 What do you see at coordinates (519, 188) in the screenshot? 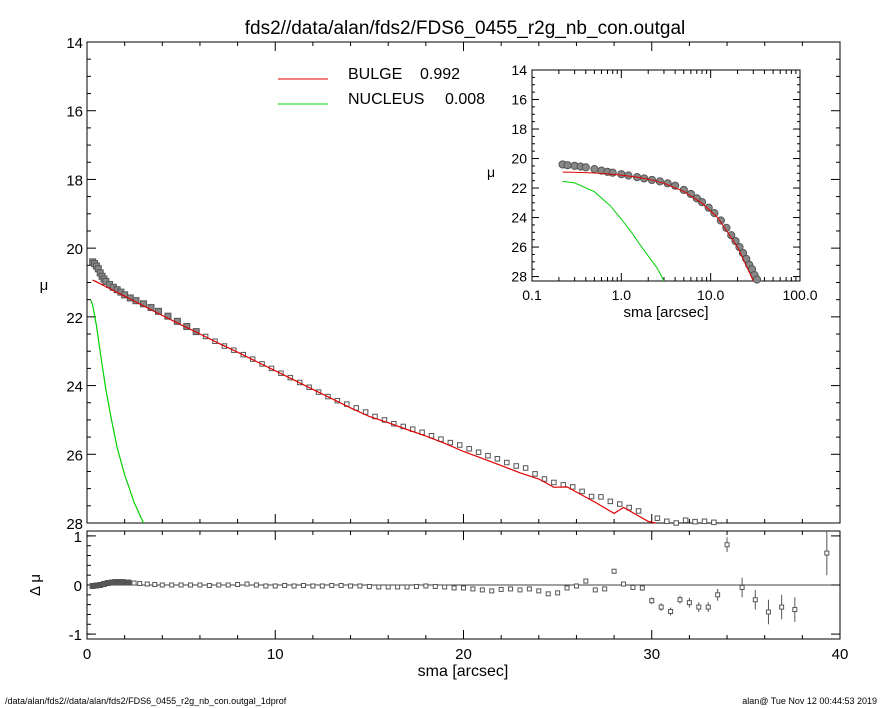
I see `inset-y-tick-label: 22` at bounding box center [519, 188].